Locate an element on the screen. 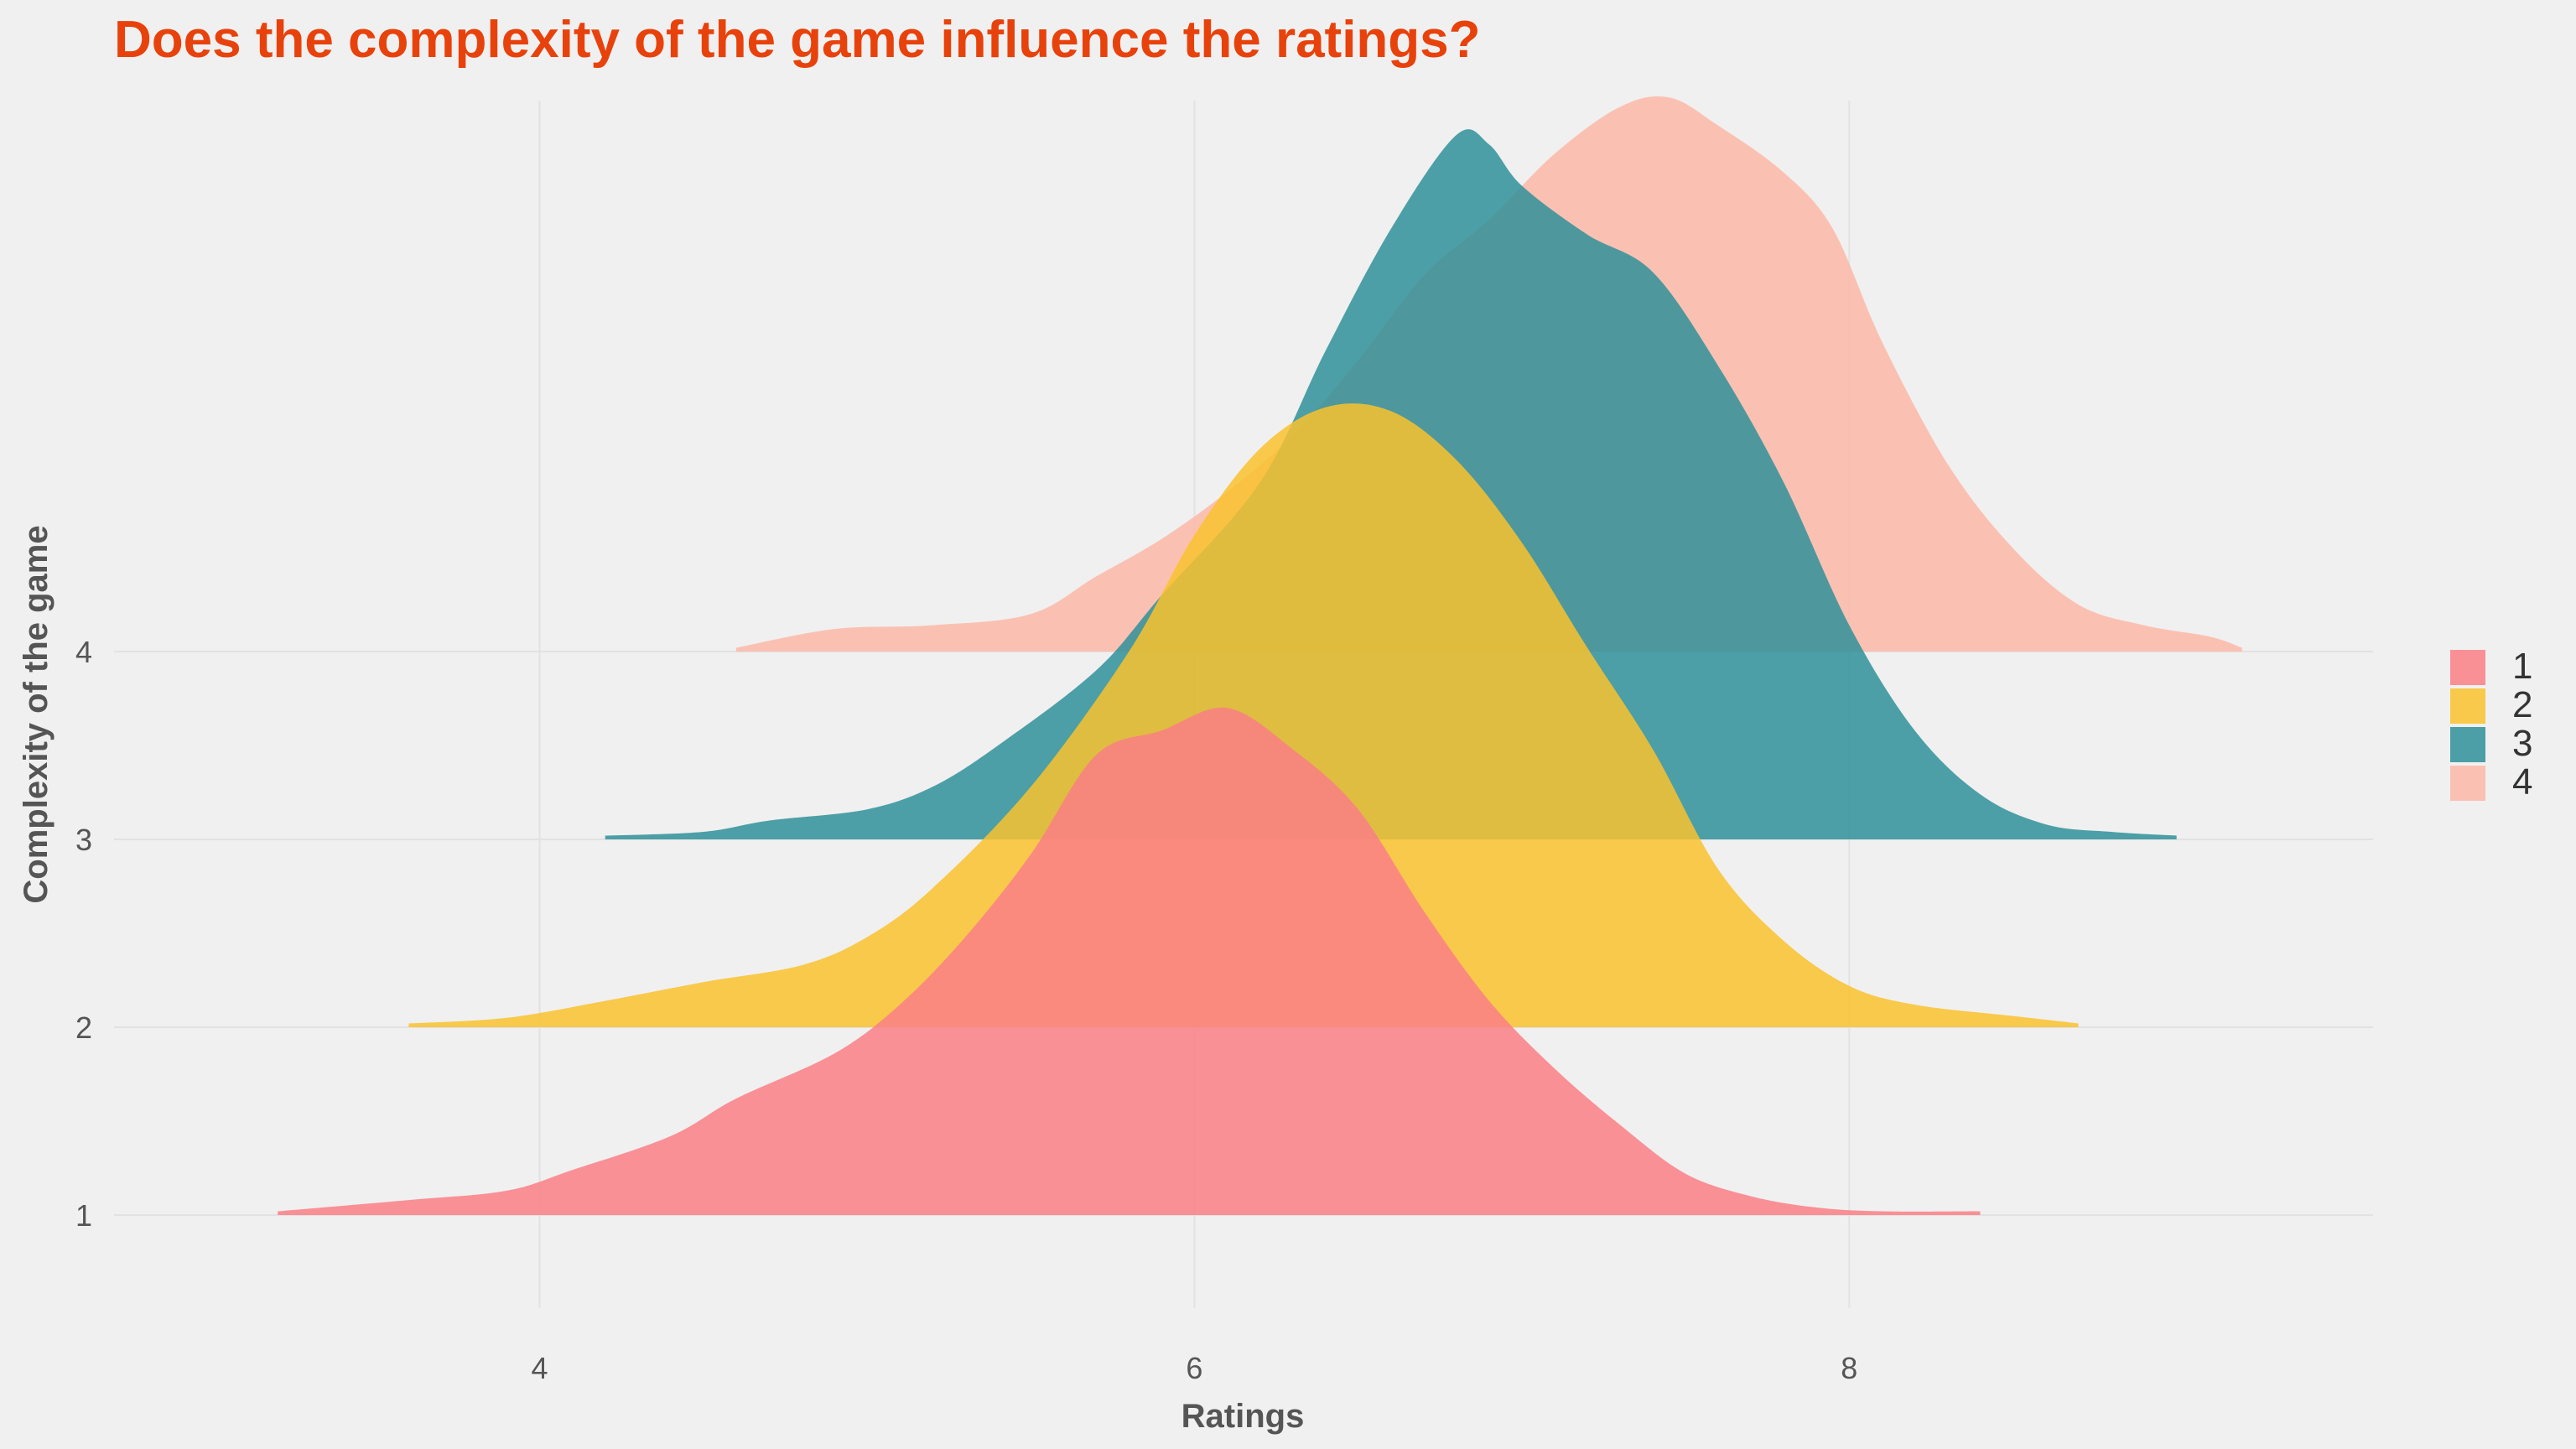 The image size is (2576, 1449). x-tick-label-8: 8 is located at coordinates (1849, 1368).